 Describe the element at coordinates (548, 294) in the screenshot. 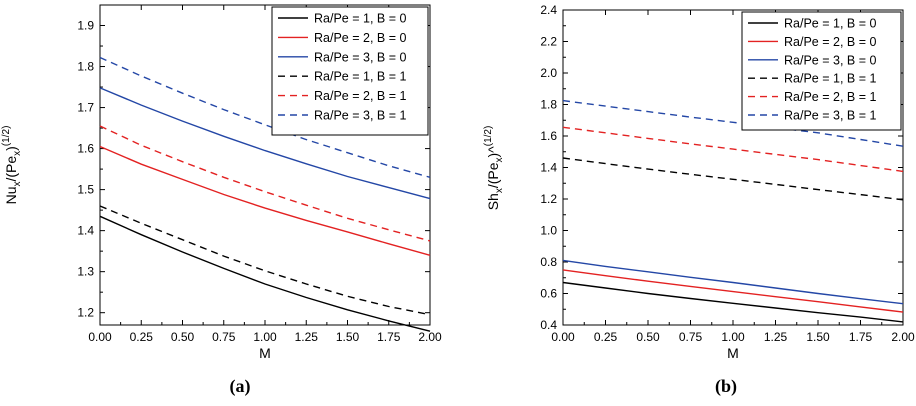

I see `y-tick-label: 0.6` at that location.